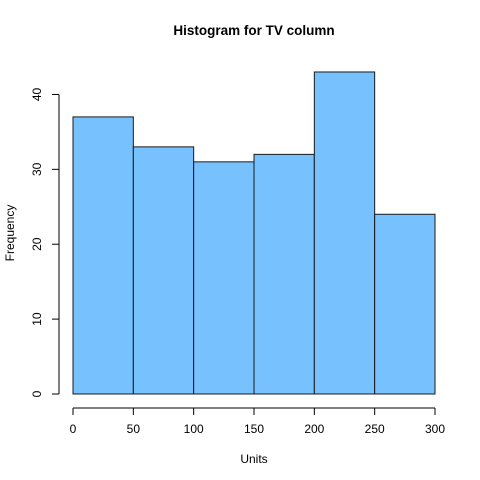 The height and width of the screenshot is (480, 480). Describe the element at coordinates (37, 319) in the screenshot. I see `y-tick-label-10: 10` at that location.